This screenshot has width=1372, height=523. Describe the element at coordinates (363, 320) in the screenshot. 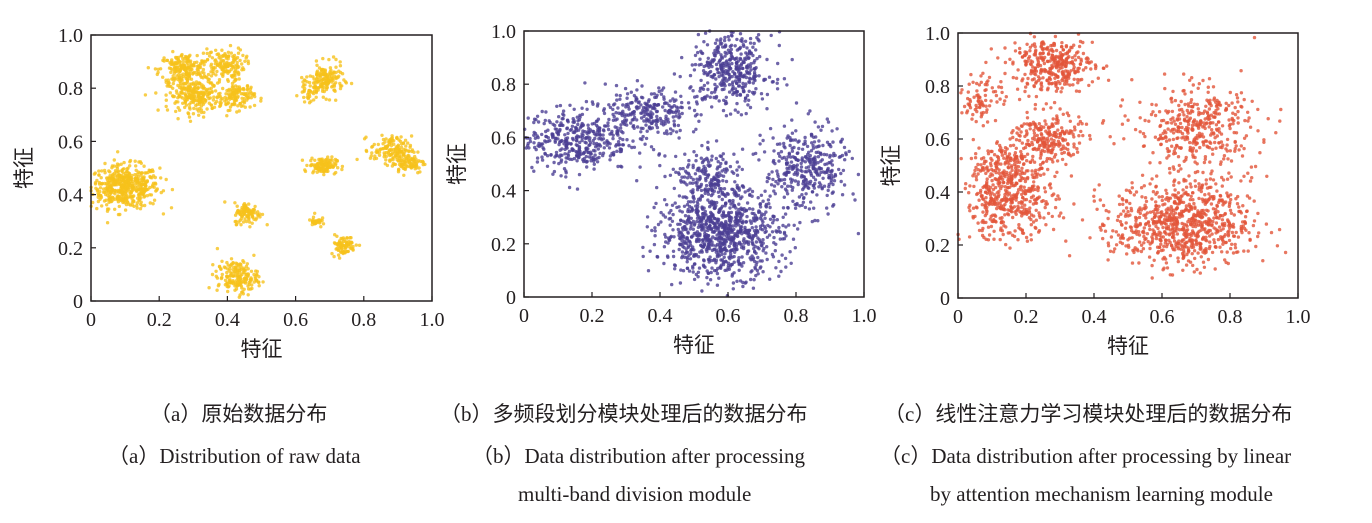

I see `x-tick-label: 0.8` at that location.